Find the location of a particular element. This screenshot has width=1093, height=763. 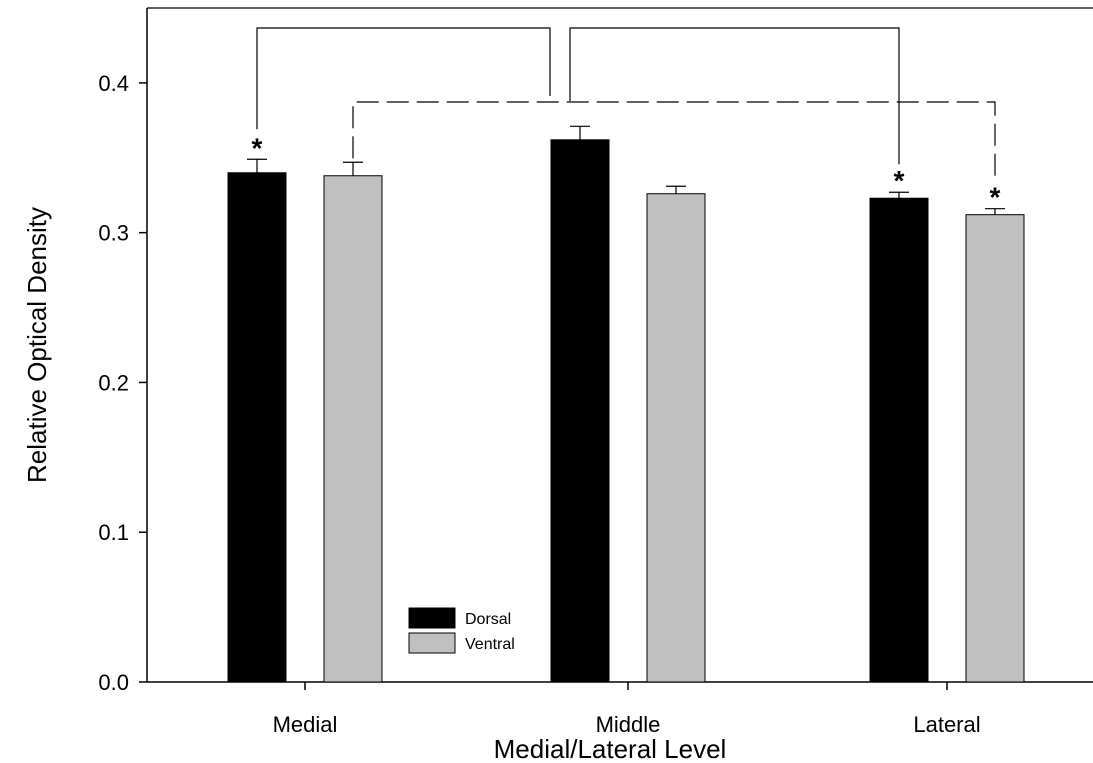

x-axis-title: Medial/Lateral Level is located at coordinates (610, 748).